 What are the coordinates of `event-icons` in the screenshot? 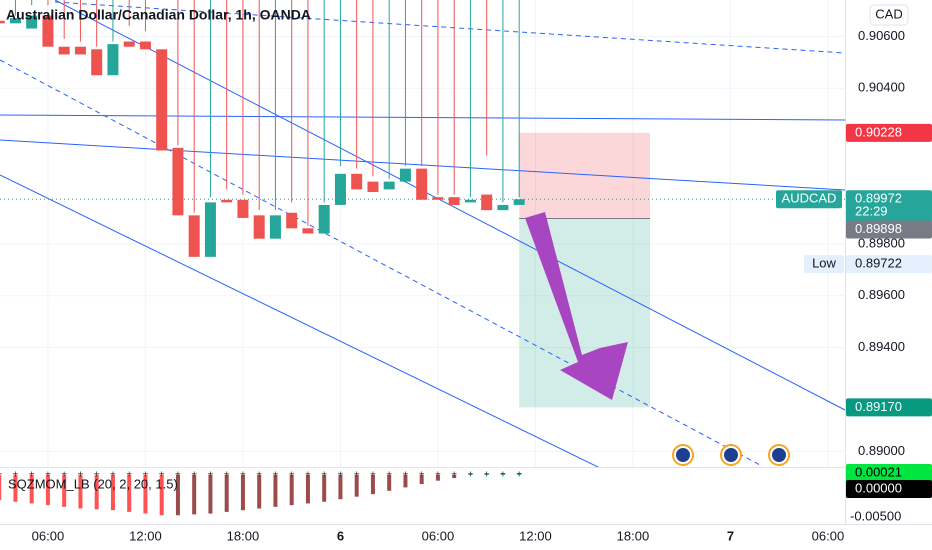 It's located at (731, 455).